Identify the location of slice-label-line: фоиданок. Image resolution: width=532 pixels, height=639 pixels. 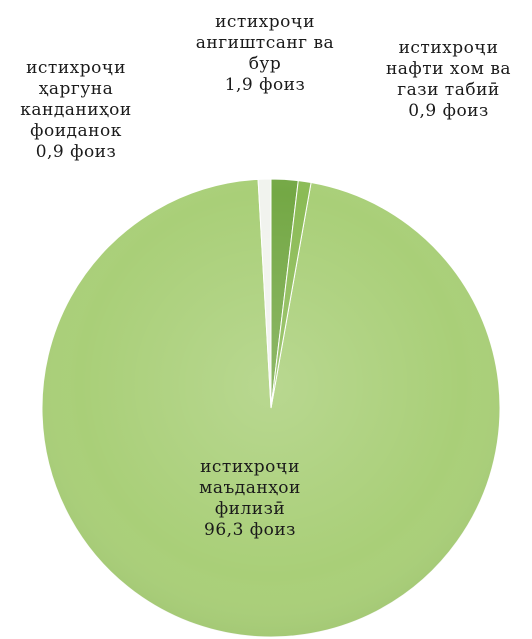
(76, 131).